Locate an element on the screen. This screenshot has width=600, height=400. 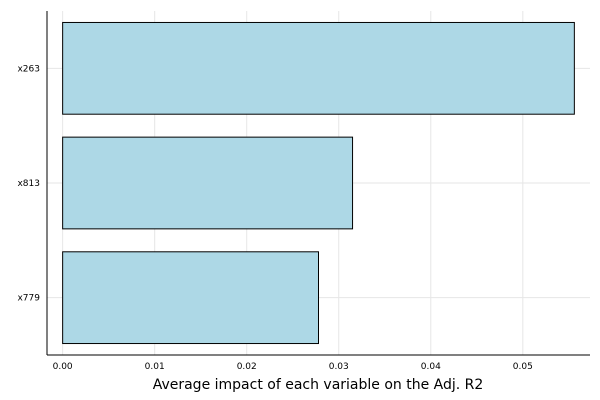
y-tick-label: x263 is located at coordinates (28, 69).